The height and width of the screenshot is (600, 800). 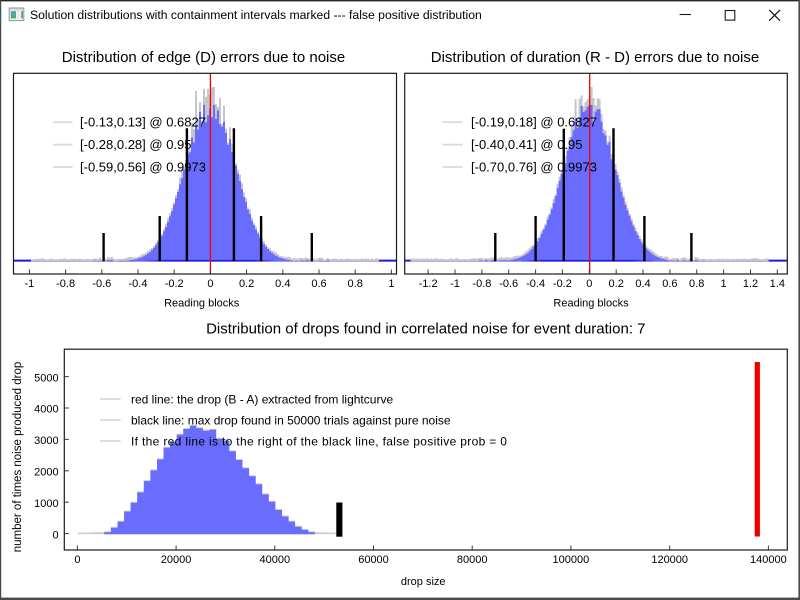 What do you see at coordinates (143, 122) in the screenshot?
I see `svg-text: [-0.13,0.13] @ 0.6827` at bounding box center [143, 122].